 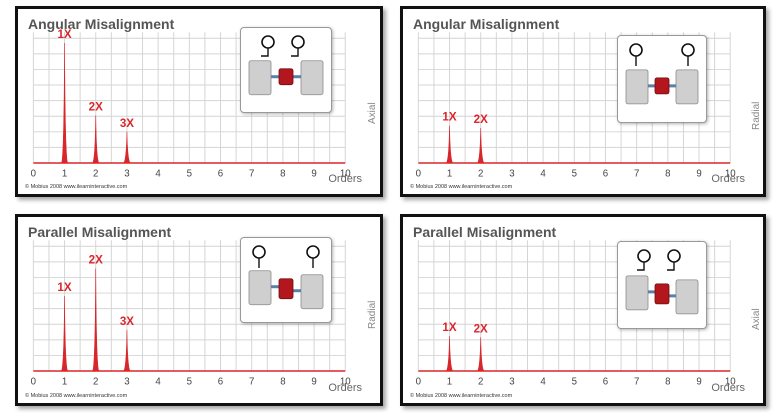 What do you see at coordinates (127, 321) in the screenshot?
I see `peak-label: 3X` at bounding box center [127, 321].